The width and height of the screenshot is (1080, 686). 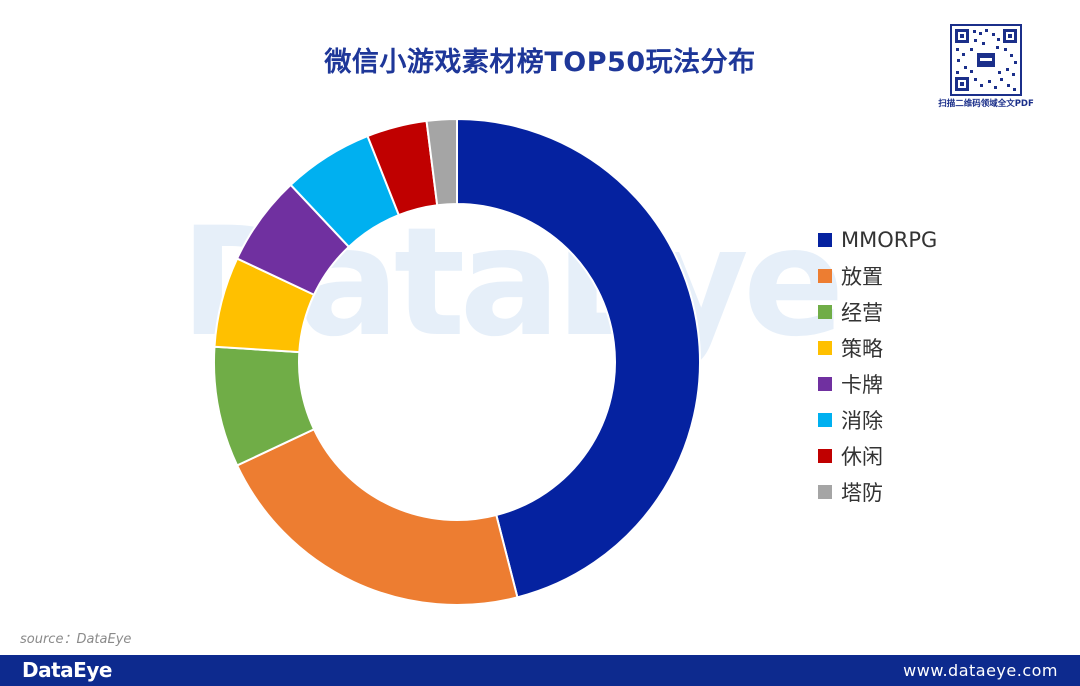 I want to click on slice-塔防, so click(x=441, y=162).